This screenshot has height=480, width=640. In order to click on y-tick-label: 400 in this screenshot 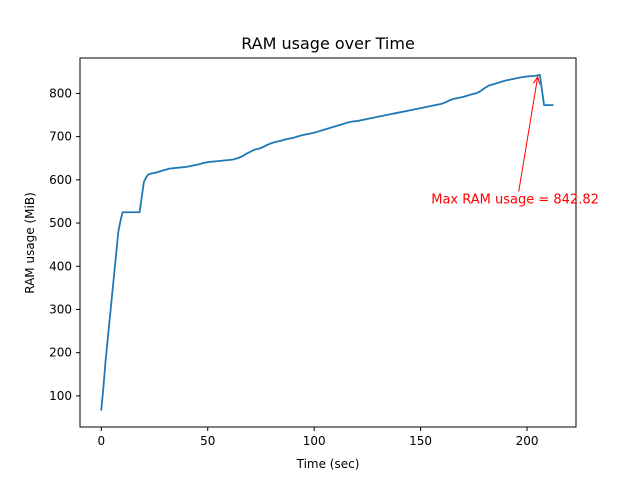, I will do `click(60, 266)`.